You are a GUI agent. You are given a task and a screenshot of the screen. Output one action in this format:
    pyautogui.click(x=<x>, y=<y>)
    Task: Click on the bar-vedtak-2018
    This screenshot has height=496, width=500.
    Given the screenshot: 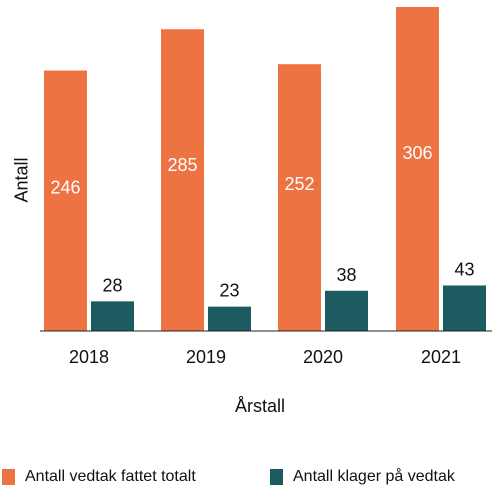 What is the action you would take?
    pyautogui.click(x=65, y=200)
    